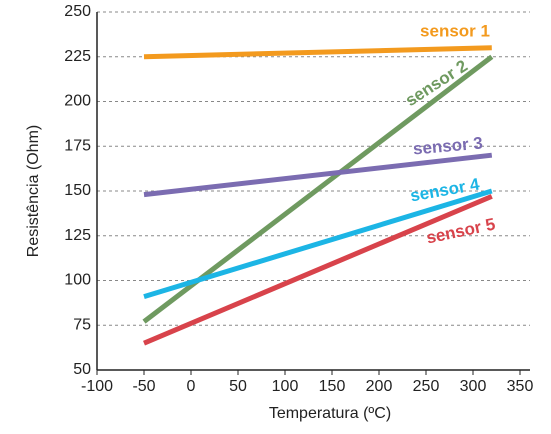  What do you see at coordinates (77, 235) in the screenshot?
I see `y-tick-label: 125` at bounding box center [77, 235].